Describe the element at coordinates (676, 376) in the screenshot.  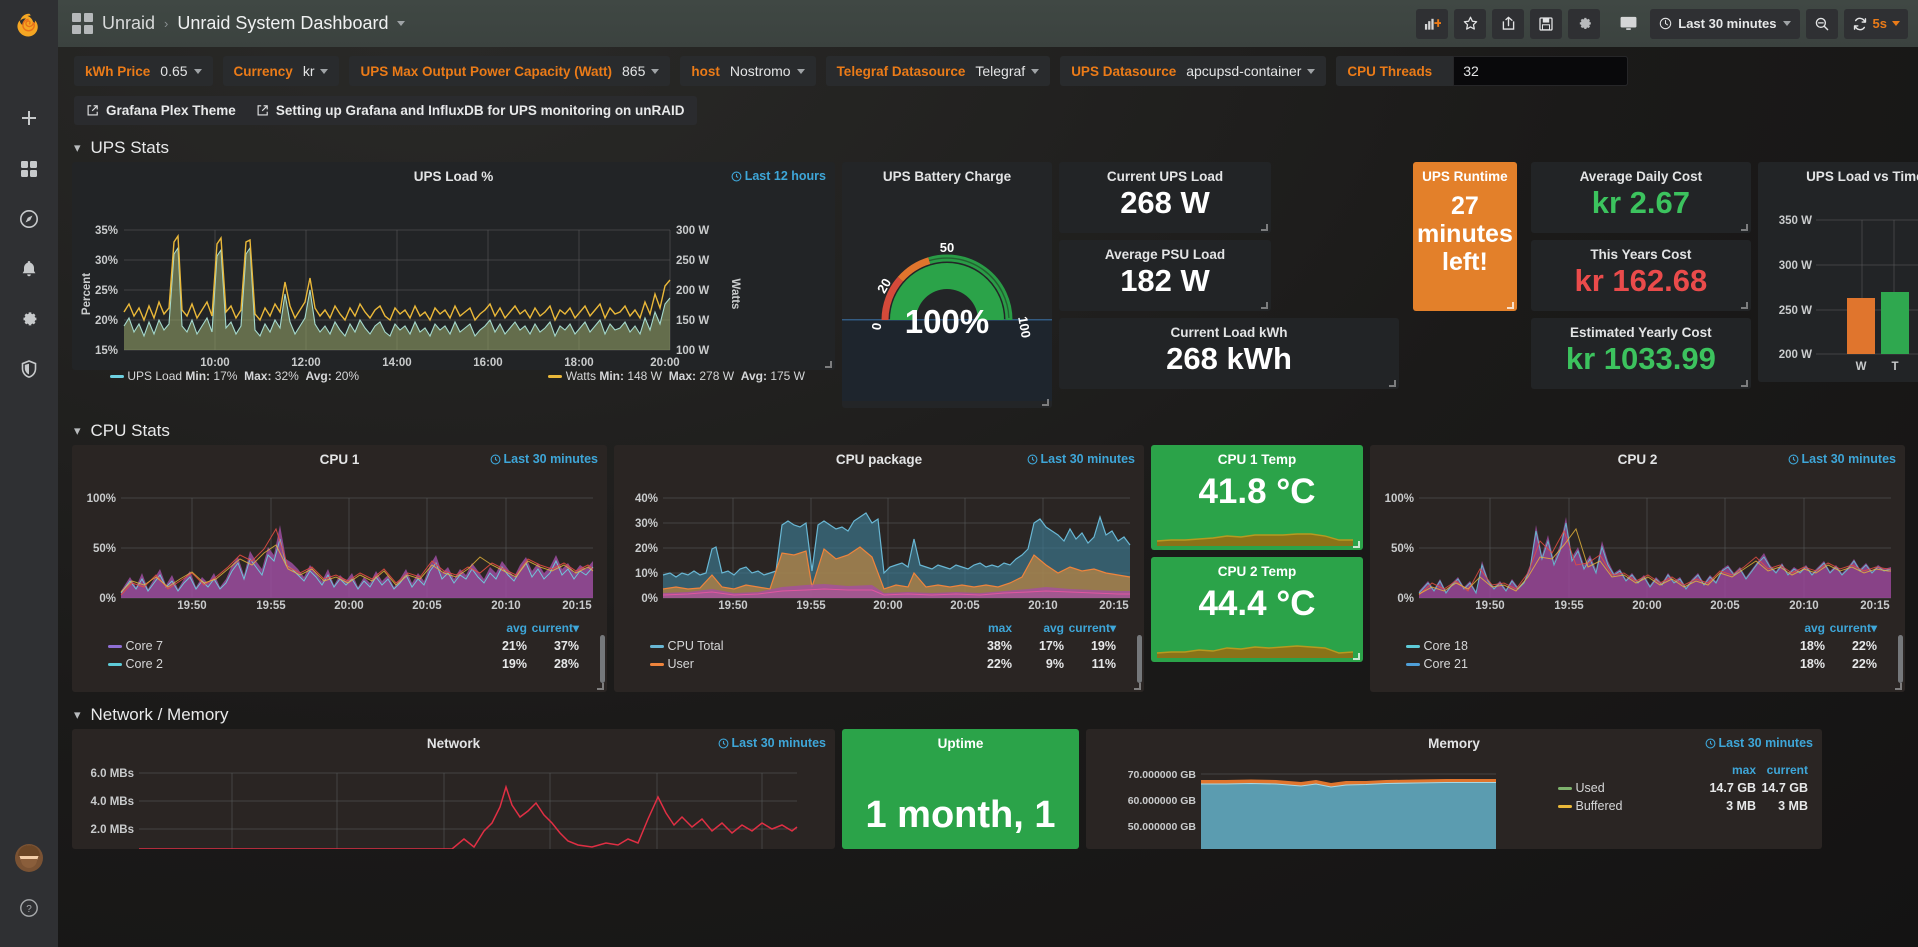
I see `legend-item: Watts Min: 148 W Max: 278 W Avg: 175 W` at that location.